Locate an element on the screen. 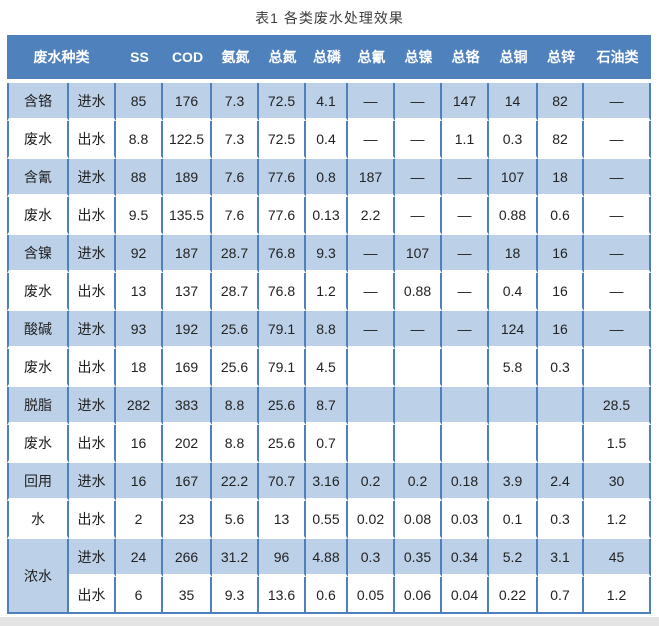  value-cell: 1.5 is located at coordinates (617, 444).